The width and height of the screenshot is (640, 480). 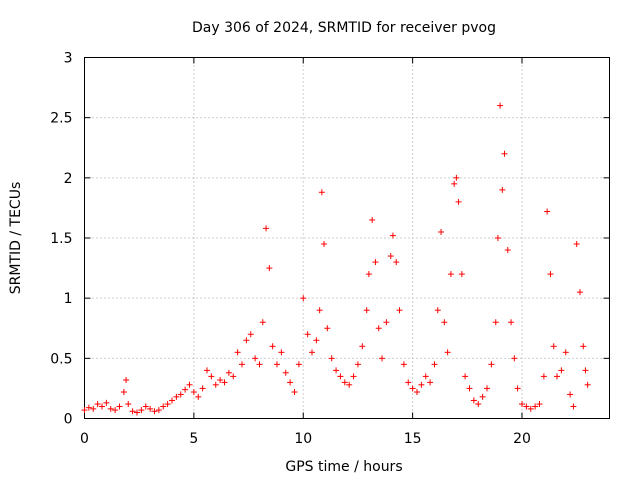 What do you see at coordinates (61, 119) in the screenshot?
I see `y-tick-label: 2.5` at bounding box center [61, 119].